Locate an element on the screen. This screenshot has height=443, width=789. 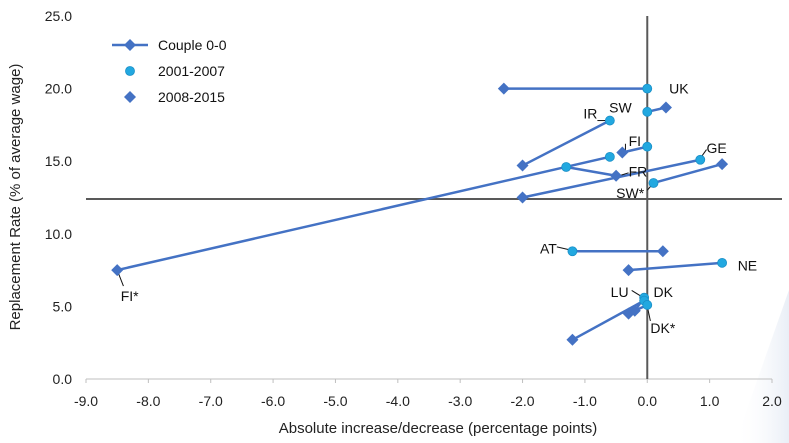
point-label: IR is located at coordinates (590, 113).